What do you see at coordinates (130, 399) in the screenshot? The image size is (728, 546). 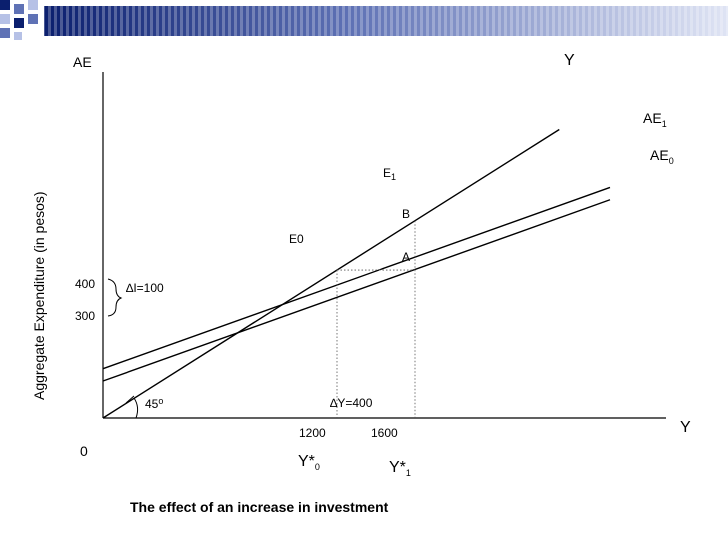 I see `angle-pointer` at bounding box center [130, 399].